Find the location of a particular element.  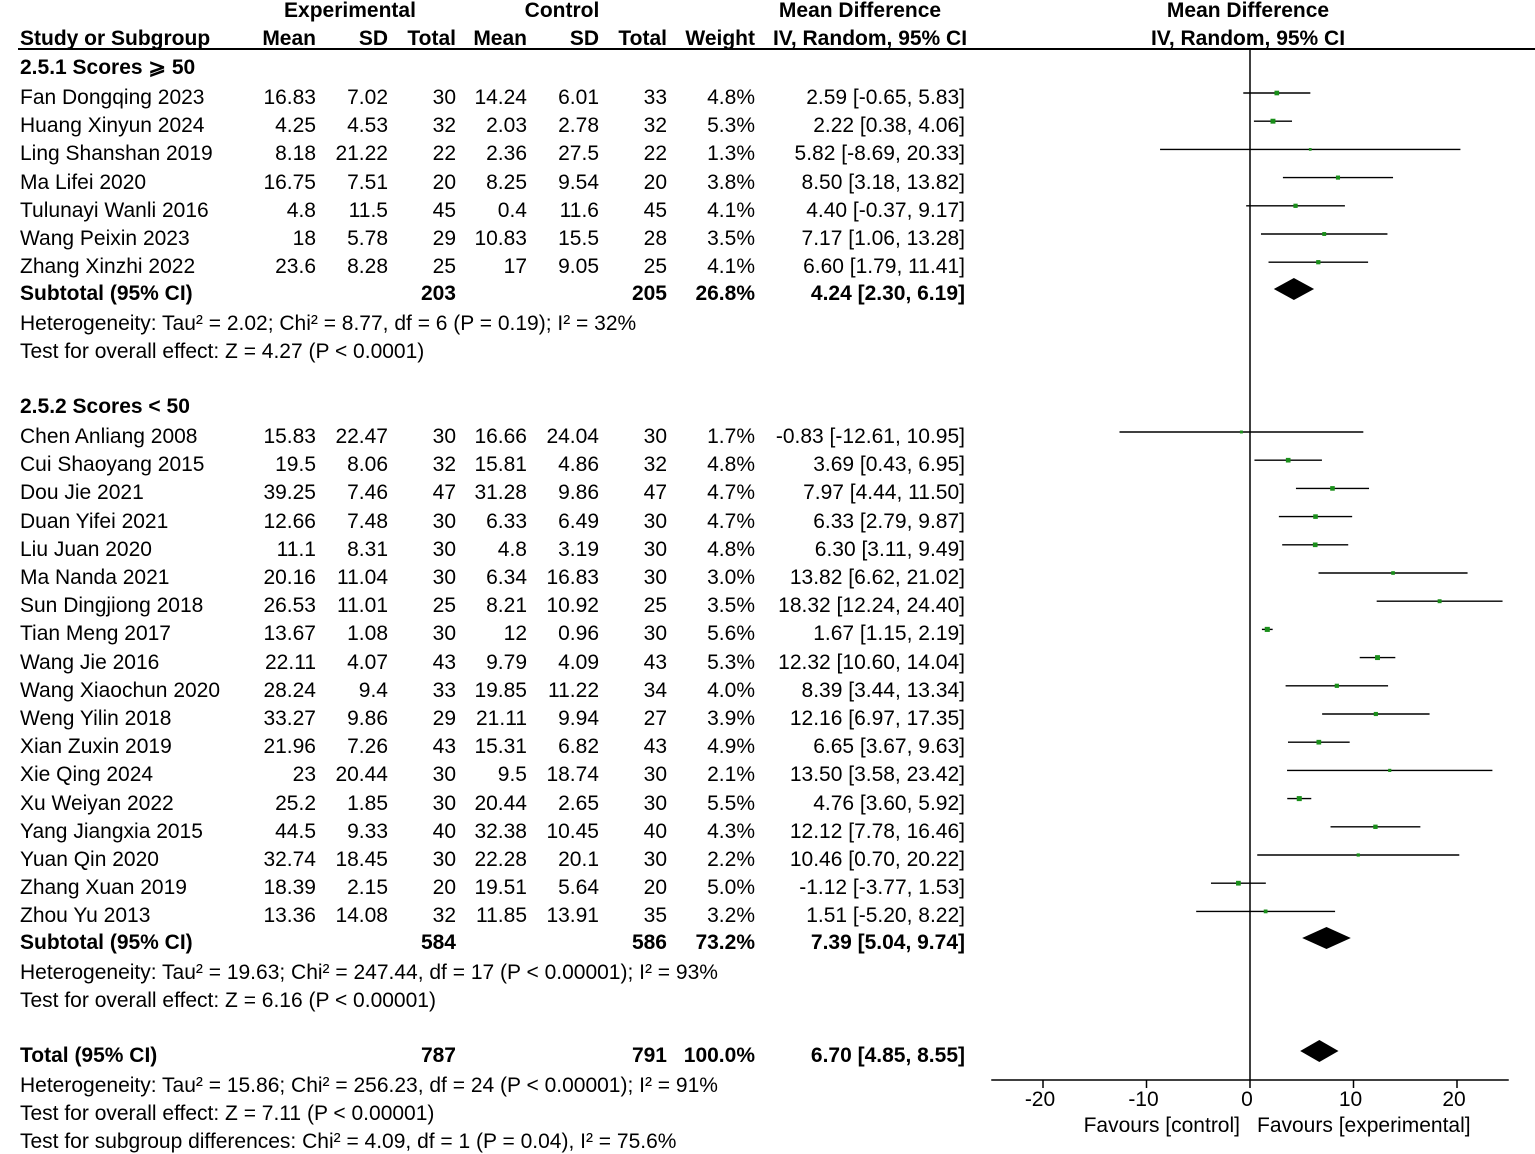

subtotal-label: Subtotal (95% CI) is located at coordinates (106, 942).